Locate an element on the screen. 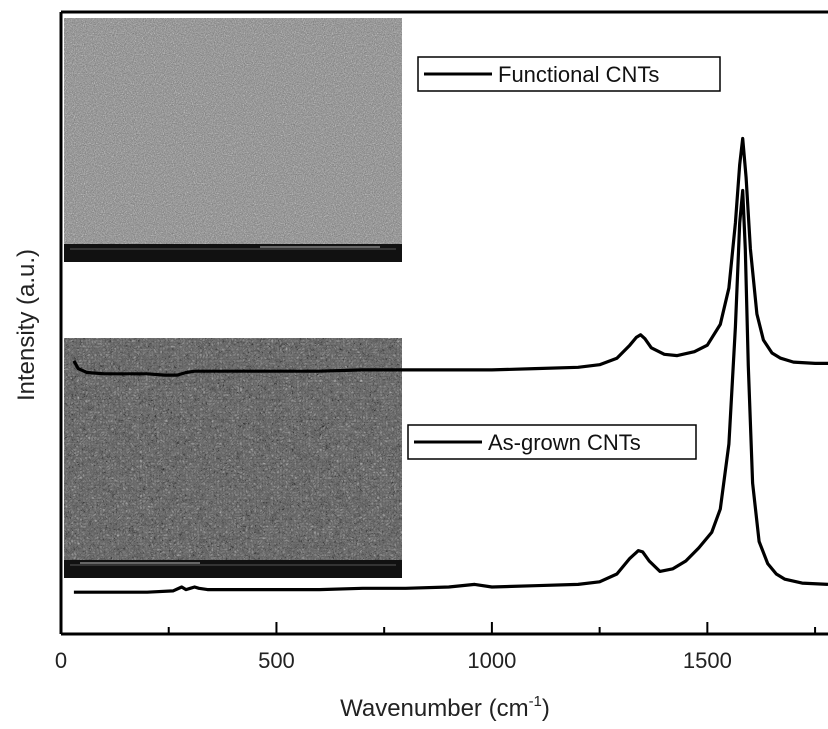 Image resolution: width=828 pixels, height=729 pixels. x-ticks: 0 500 1000 1500 is located at coordinates (436, 647).